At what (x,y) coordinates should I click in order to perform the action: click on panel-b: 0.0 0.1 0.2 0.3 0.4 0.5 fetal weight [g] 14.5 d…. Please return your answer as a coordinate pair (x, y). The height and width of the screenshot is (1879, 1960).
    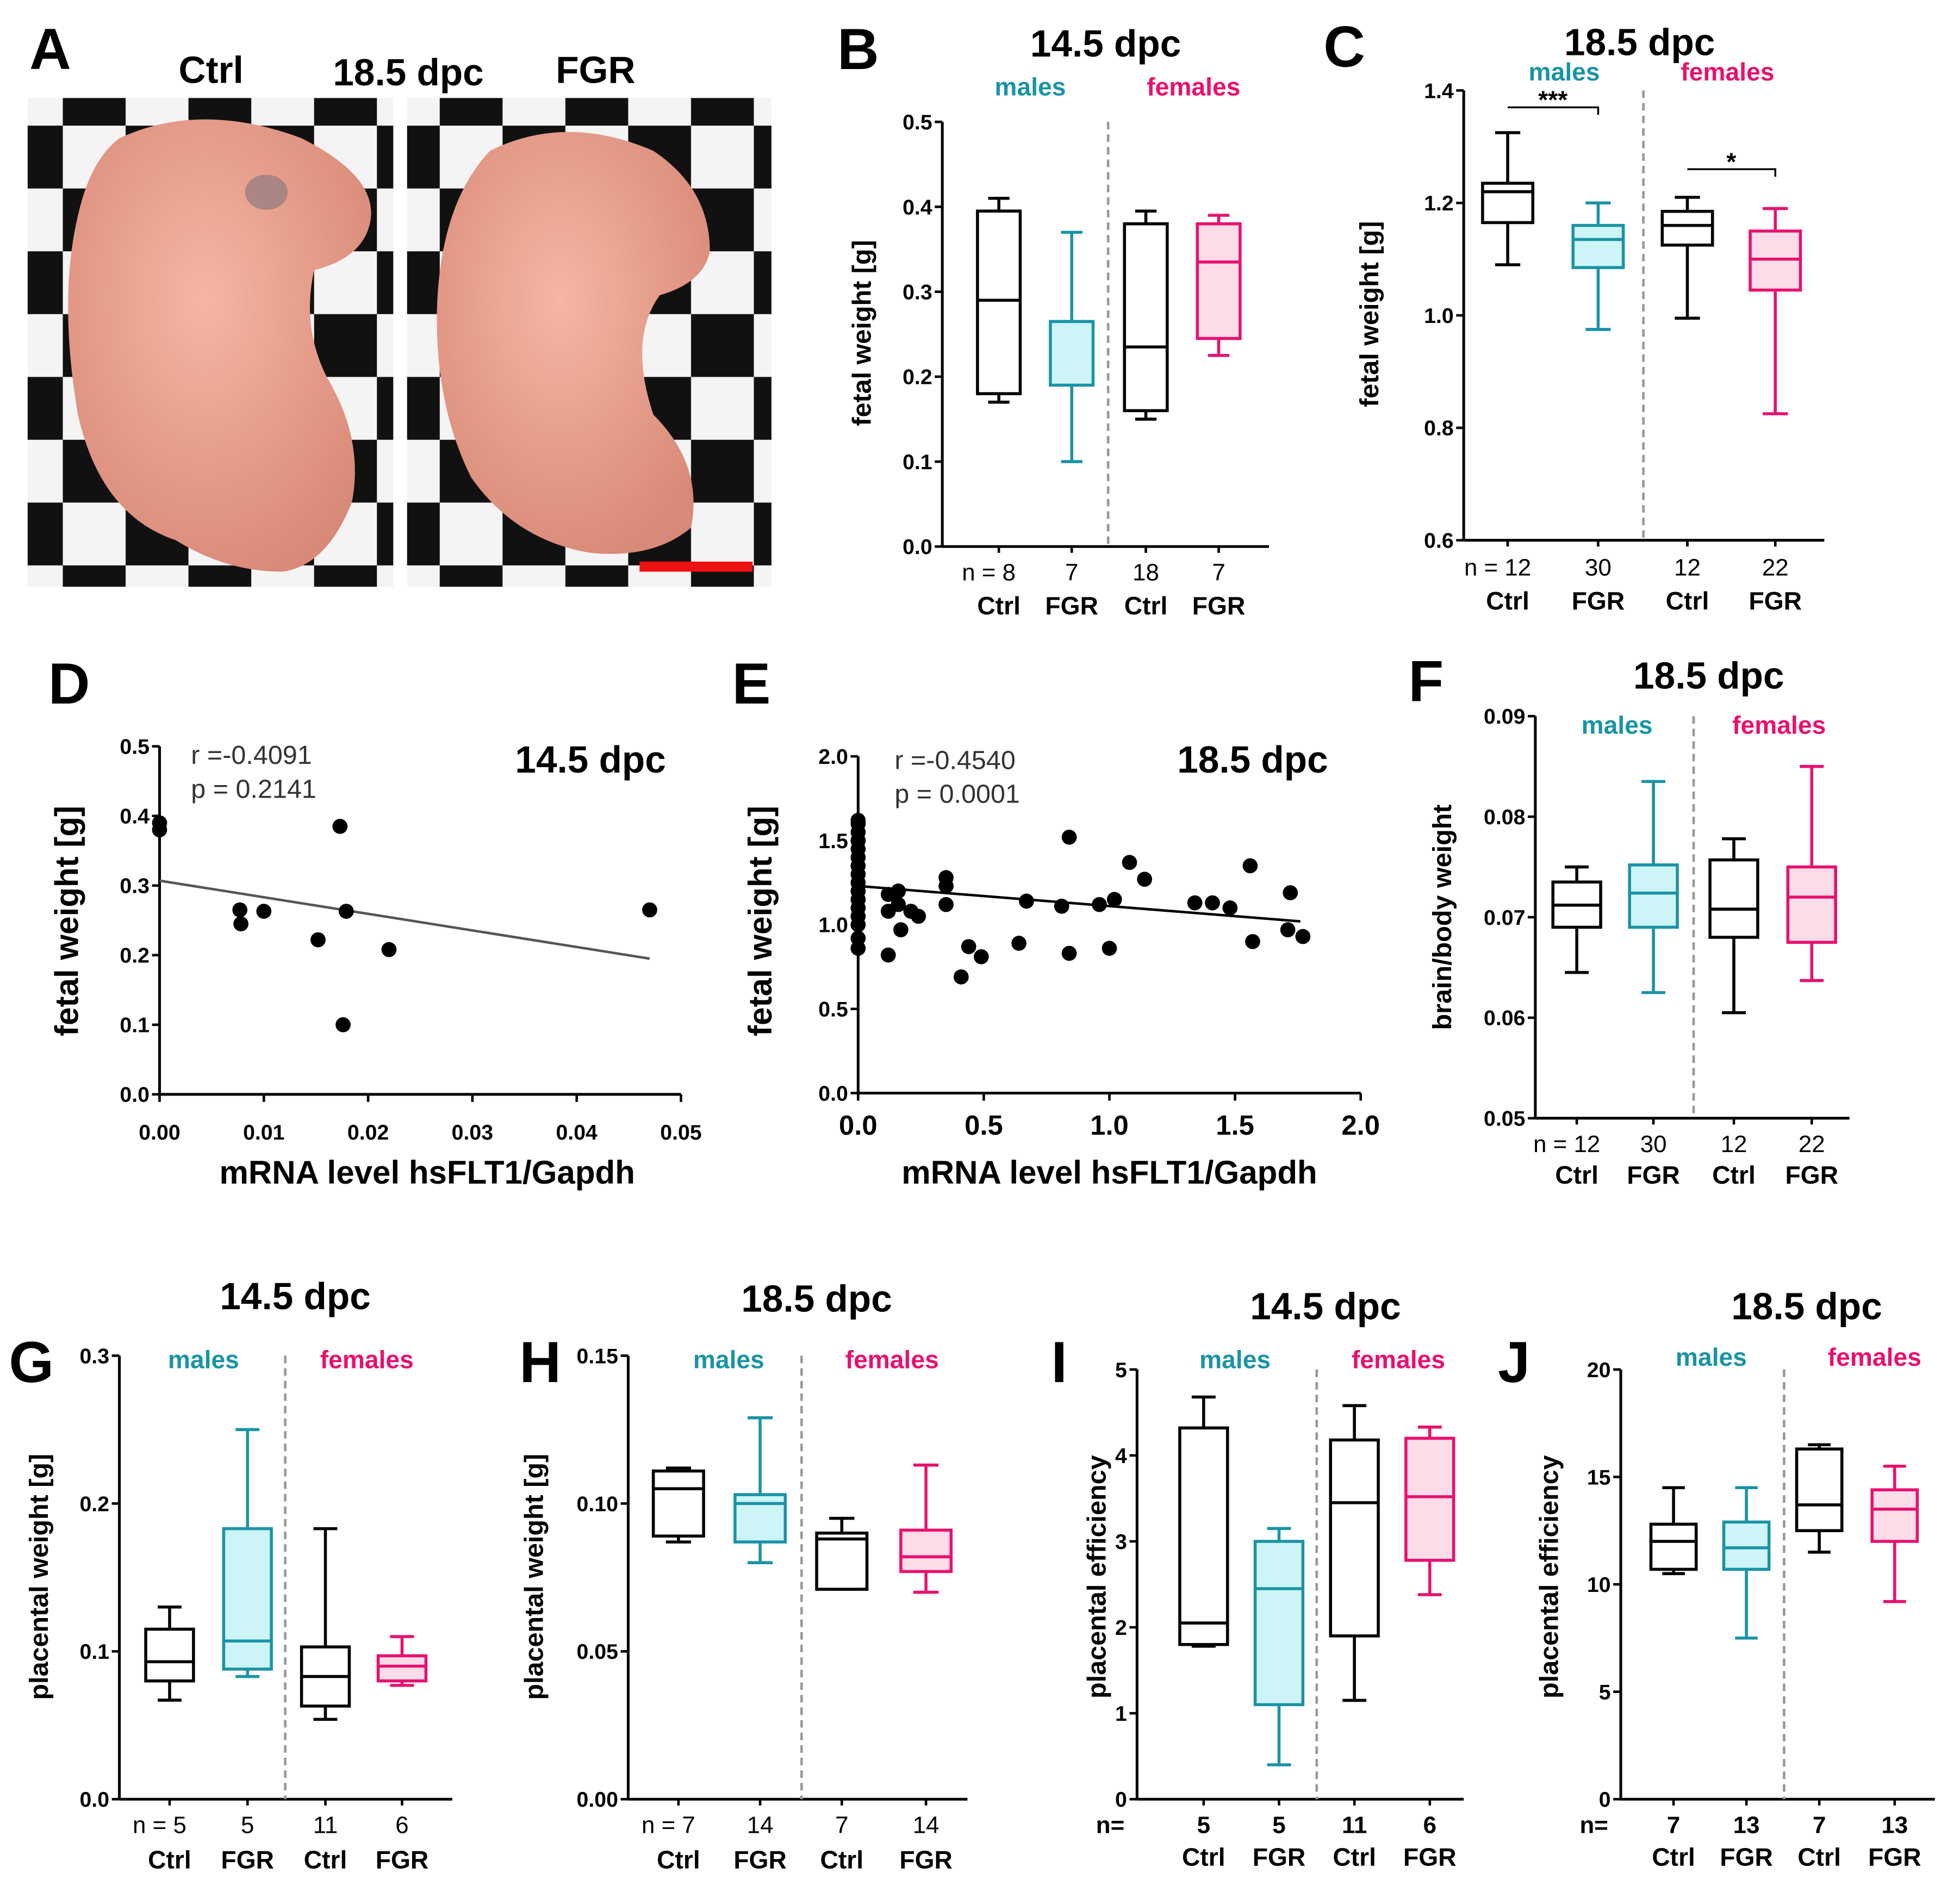
    Looking at the image, I should click on (1058, 321).